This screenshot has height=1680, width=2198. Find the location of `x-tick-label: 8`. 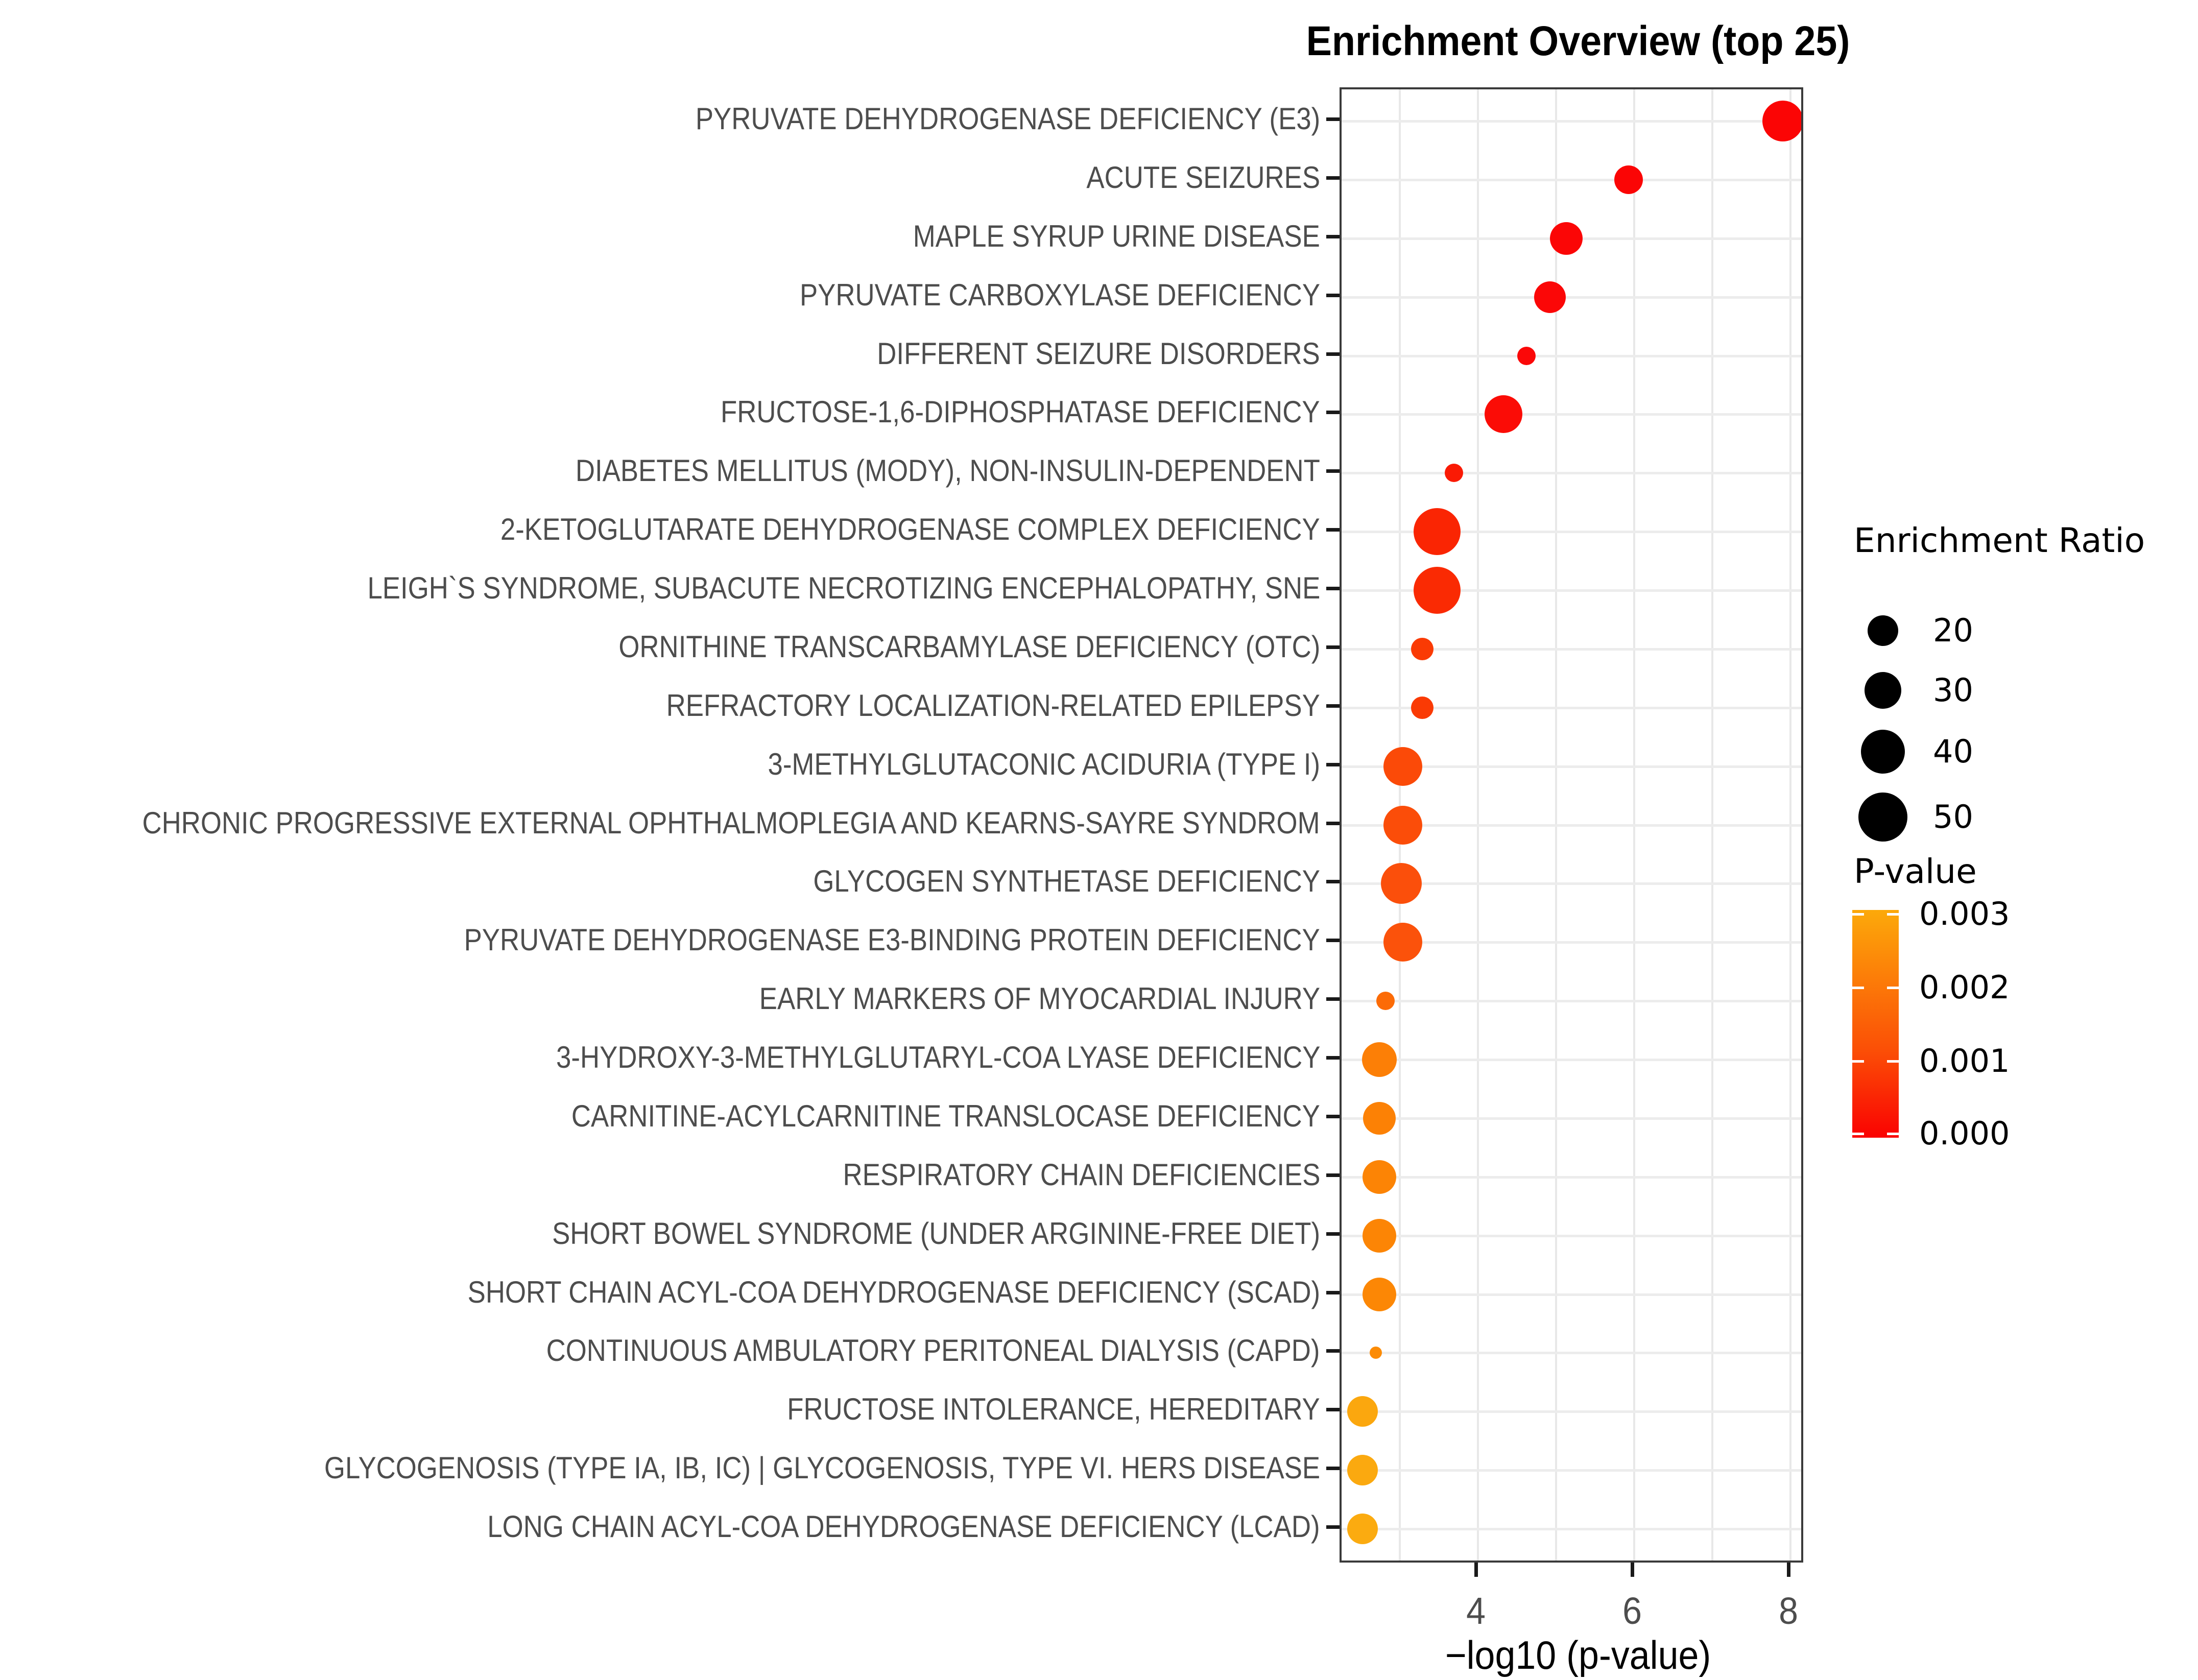

x-tick-label: 8 is located at coordinates (1788, 1611).